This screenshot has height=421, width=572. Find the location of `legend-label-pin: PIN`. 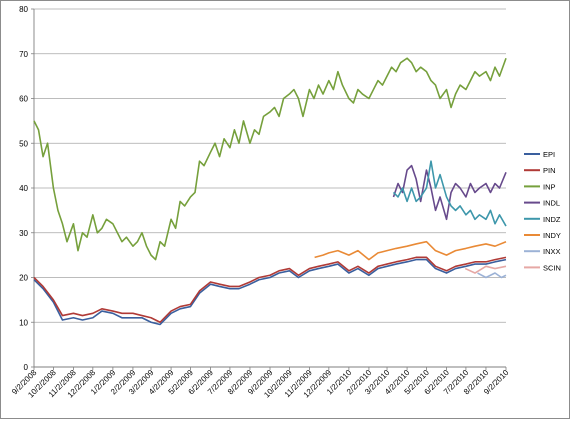

legend-label-pin: PIN is located at coordinates (549, 170).